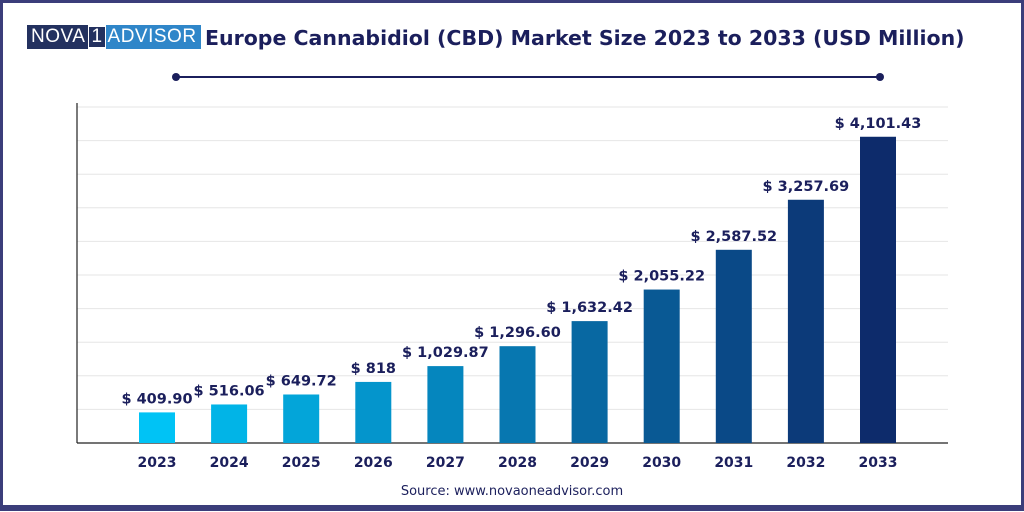  Describe the element at coordinates (733, 463) in the screenshot. I see `x-tick-label: 2031` at that location.